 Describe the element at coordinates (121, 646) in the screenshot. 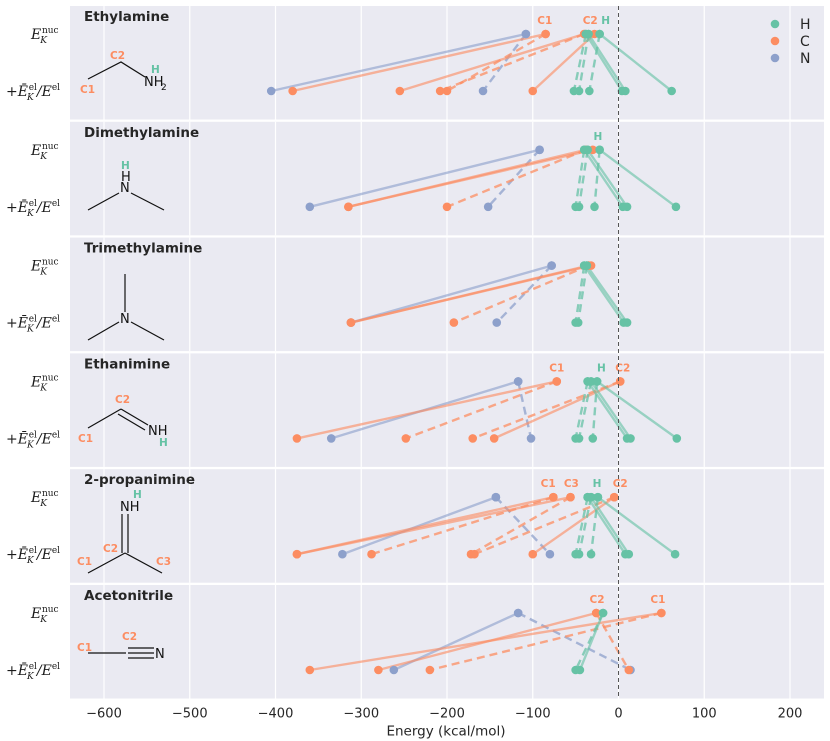

I see `structure-acetonitrile: C1 C2 N` at that location.